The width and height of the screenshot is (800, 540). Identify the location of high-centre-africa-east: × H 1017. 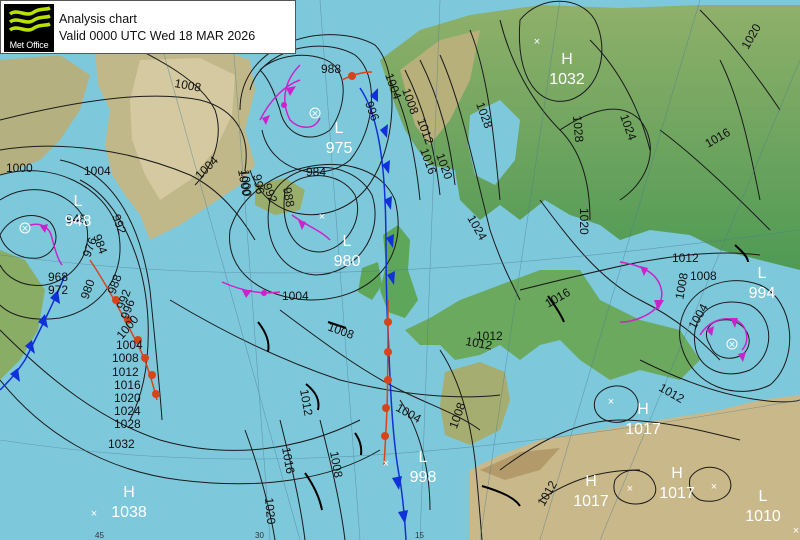
(688, 483).